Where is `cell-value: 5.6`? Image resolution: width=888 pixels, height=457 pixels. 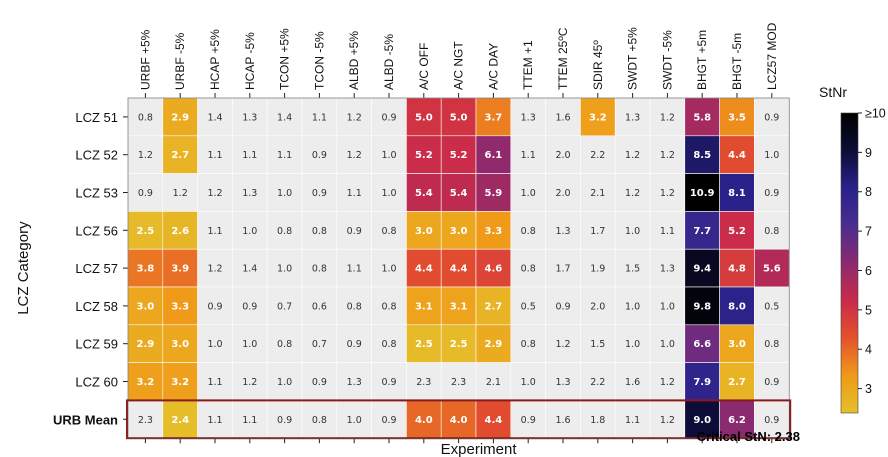
cell-value: 5.6 is located at coordinates (772, 269).